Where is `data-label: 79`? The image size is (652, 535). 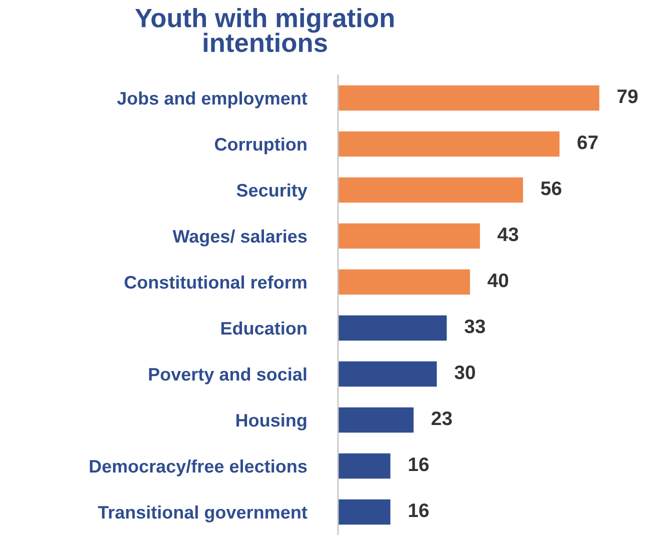 data-label: 79 is located at coordinates (628, 96).